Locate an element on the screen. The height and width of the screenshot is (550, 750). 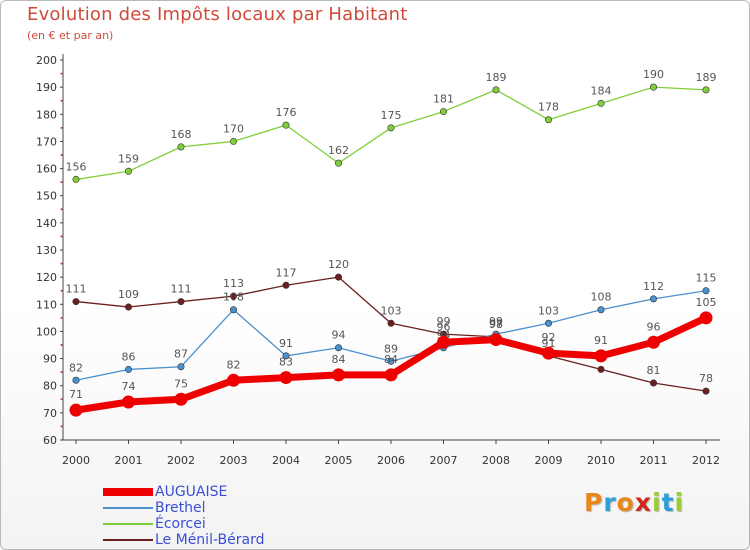
data-label-ecorcei: 159 is located at coordinates (128, 158).